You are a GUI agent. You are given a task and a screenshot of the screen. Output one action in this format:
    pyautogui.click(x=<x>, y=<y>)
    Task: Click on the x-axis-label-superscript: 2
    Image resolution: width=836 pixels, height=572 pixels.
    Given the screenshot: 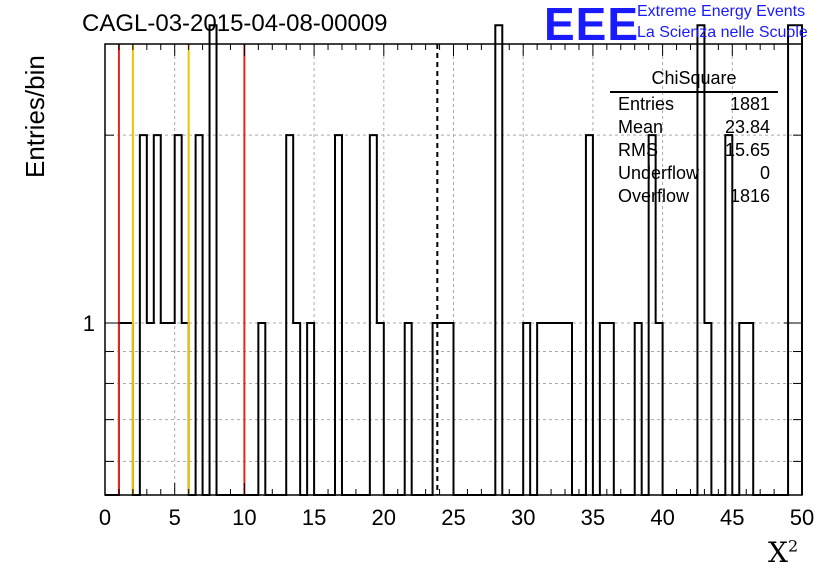 What is the action you would take?
    pyautogui.click(x=793, y=546)
    